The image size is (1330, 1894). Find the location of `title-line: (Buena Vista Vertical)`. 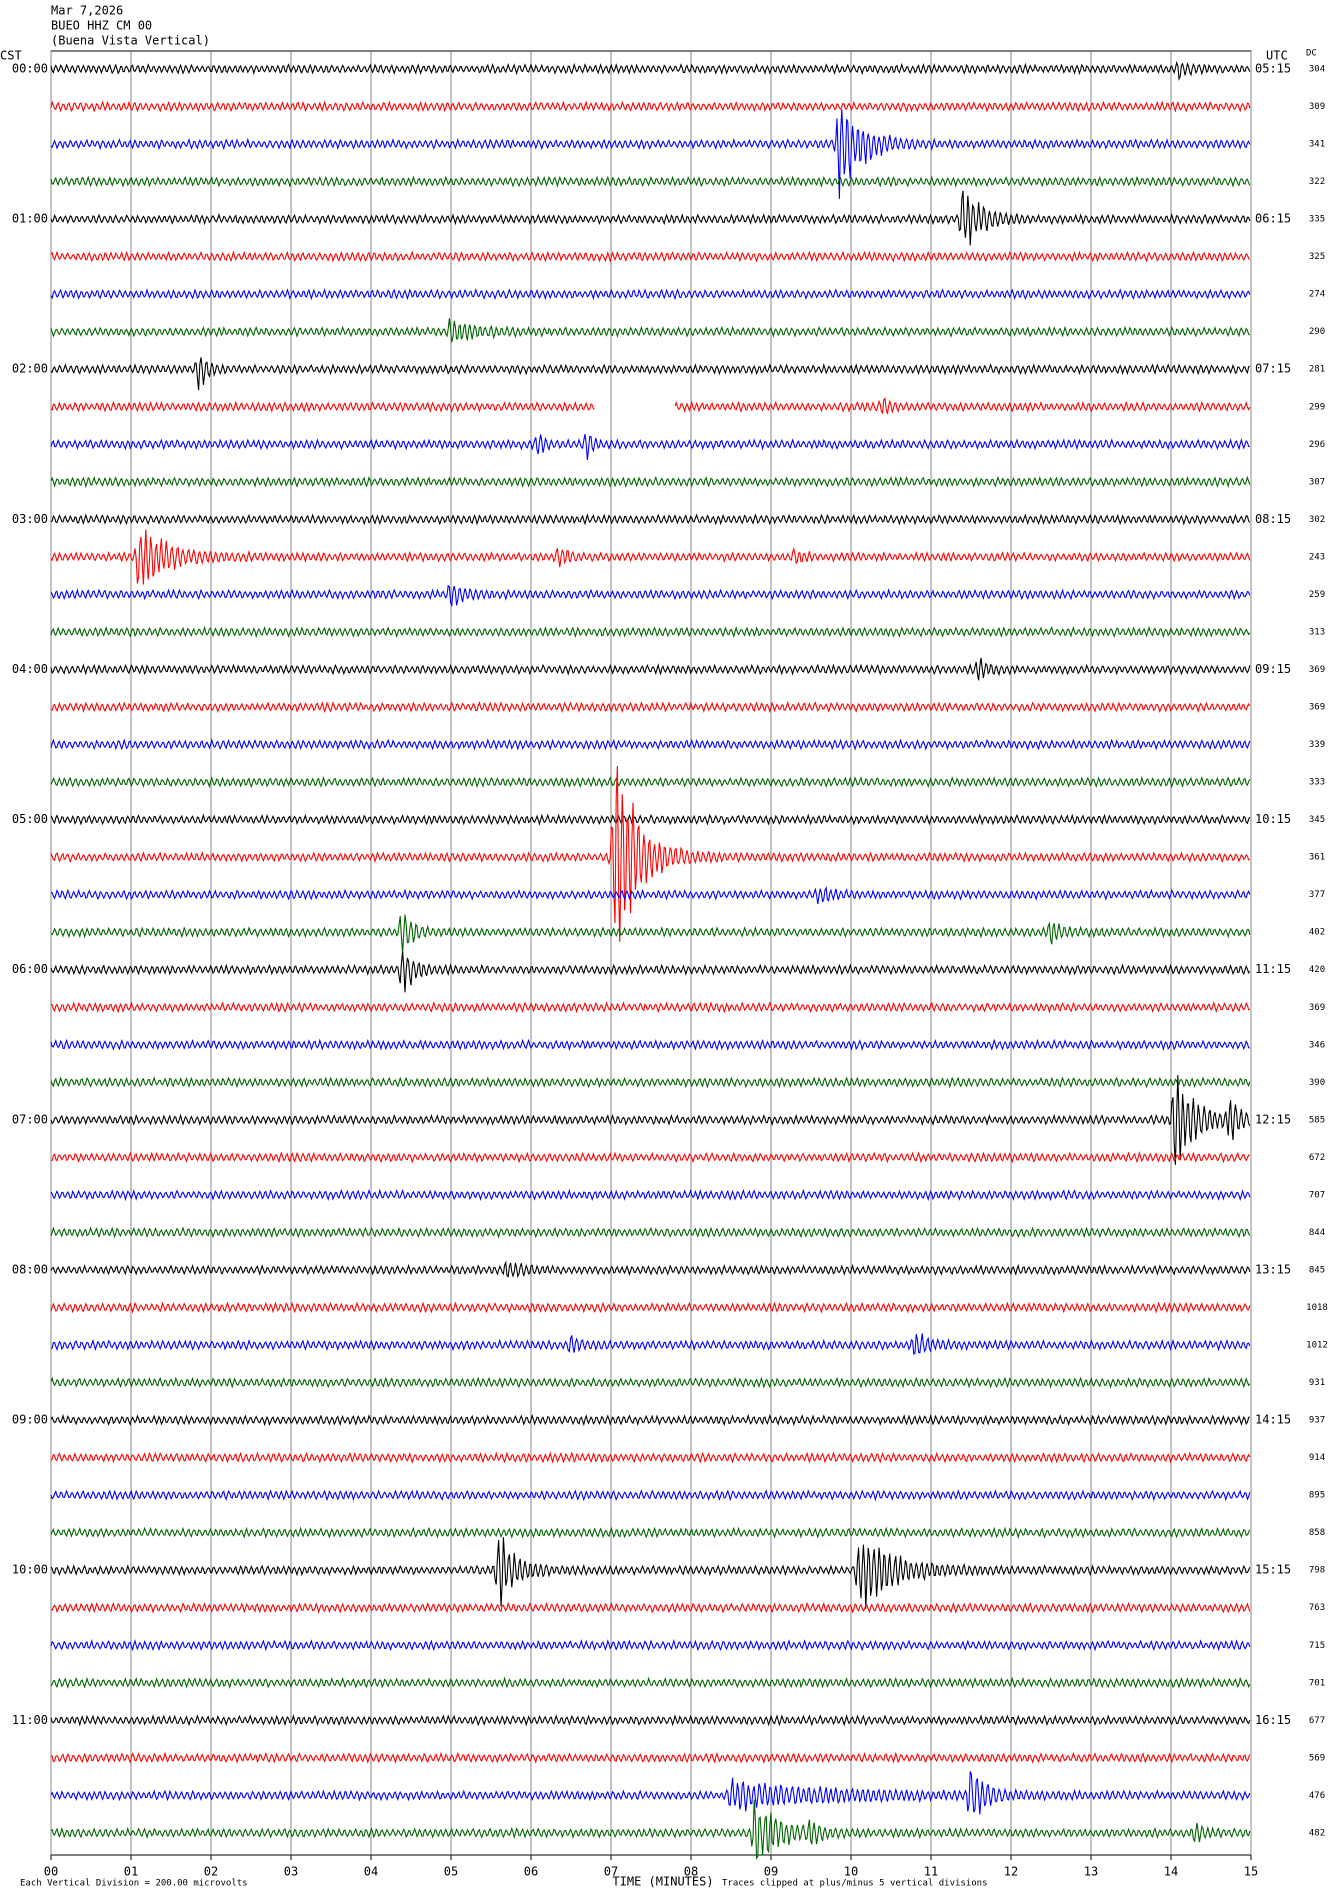

title-line: (Buena Vista Vertical) is located at coordinates (130, 41).